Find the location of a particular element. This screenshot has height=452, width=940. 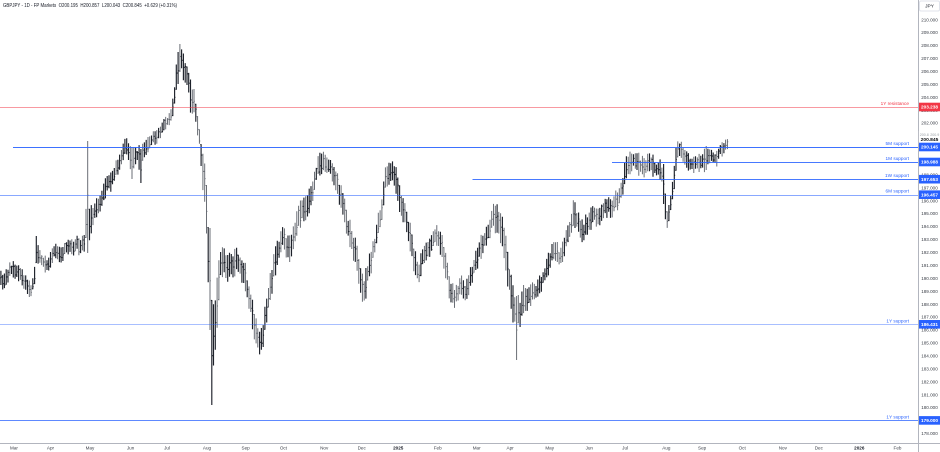

svg-text: 2025 is located at coordinates (398, 447).